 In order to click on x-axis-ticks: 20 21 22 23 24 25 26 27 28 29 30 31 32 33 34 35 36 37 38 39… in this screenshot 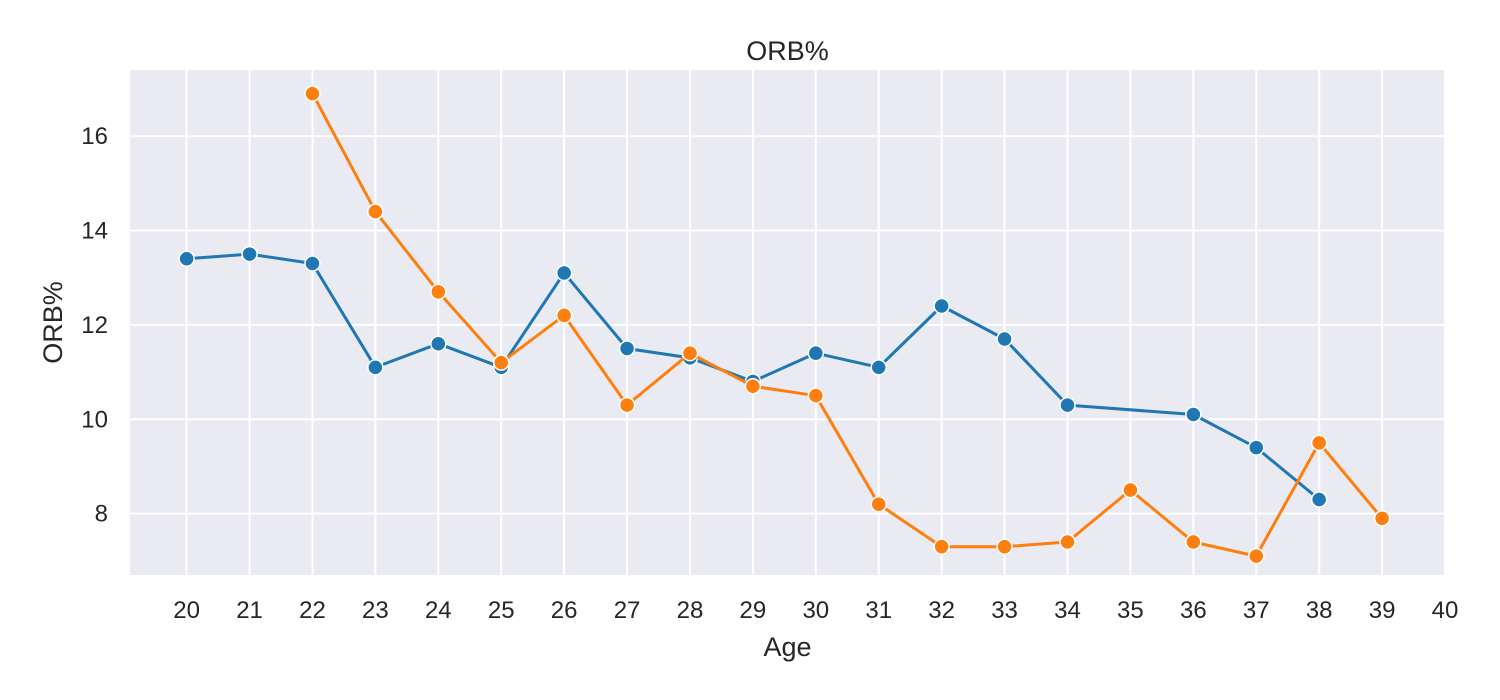, I will do `click(815, 610)`.